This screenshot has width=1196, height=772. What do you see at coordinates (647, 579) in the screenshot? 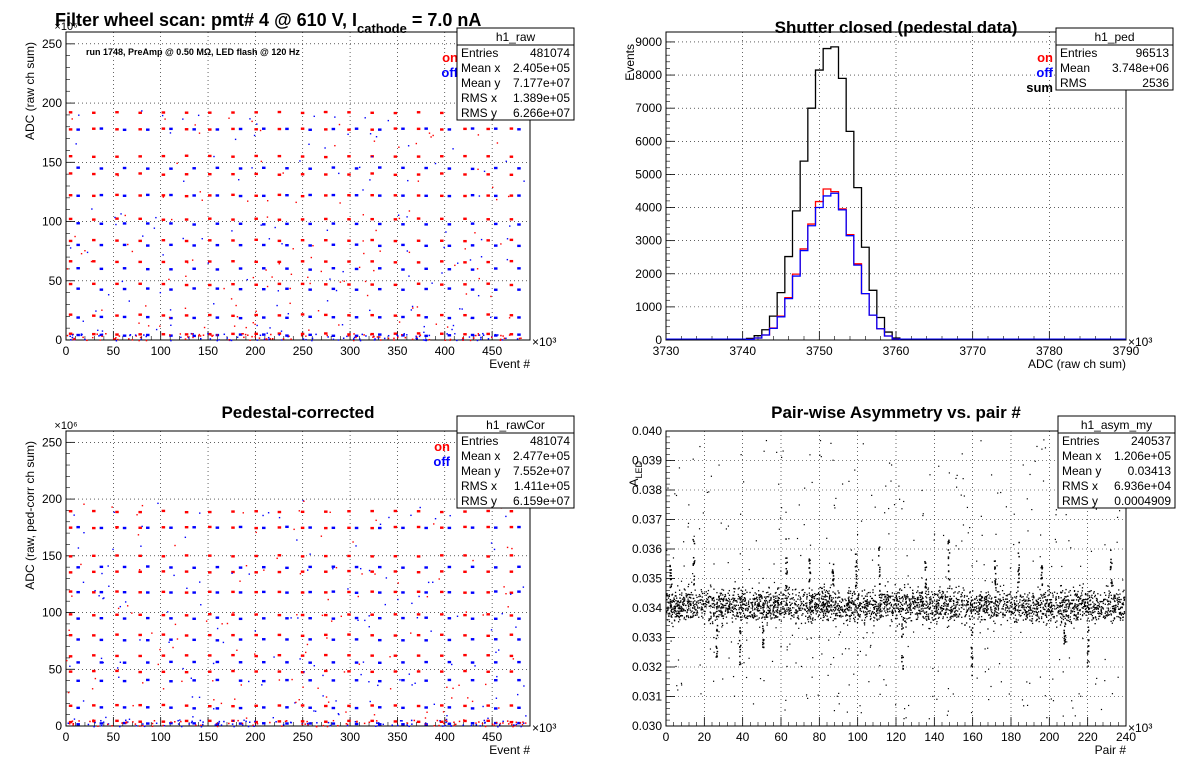
I see `y-tick-label: 0.035` at bounding box center [647, 579].